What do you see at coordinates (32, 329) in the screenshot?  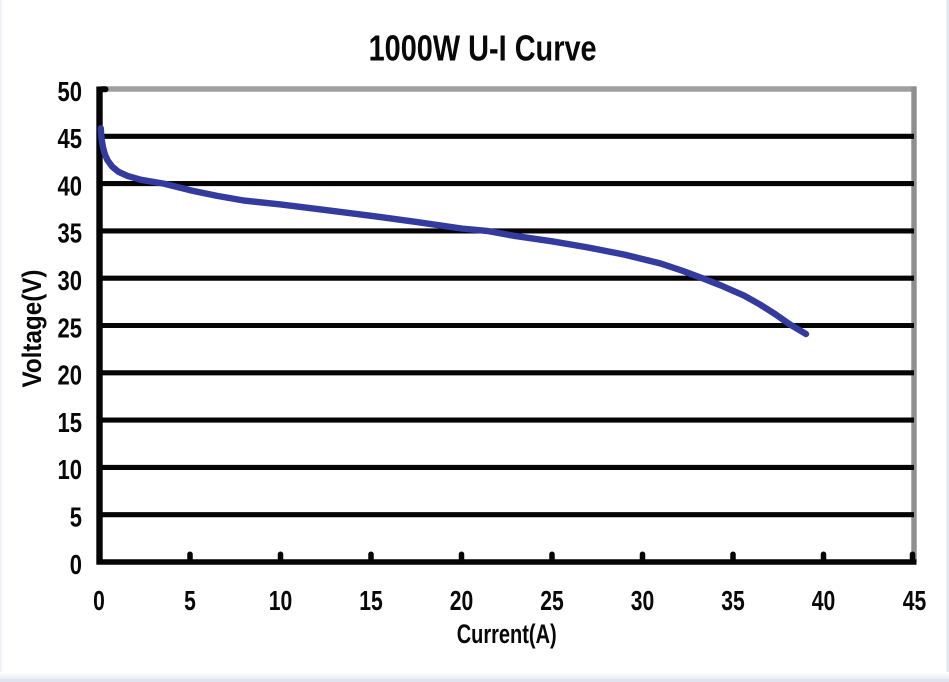 I see `svg-text: Voltage(V)` at bounding box center [32, 329].